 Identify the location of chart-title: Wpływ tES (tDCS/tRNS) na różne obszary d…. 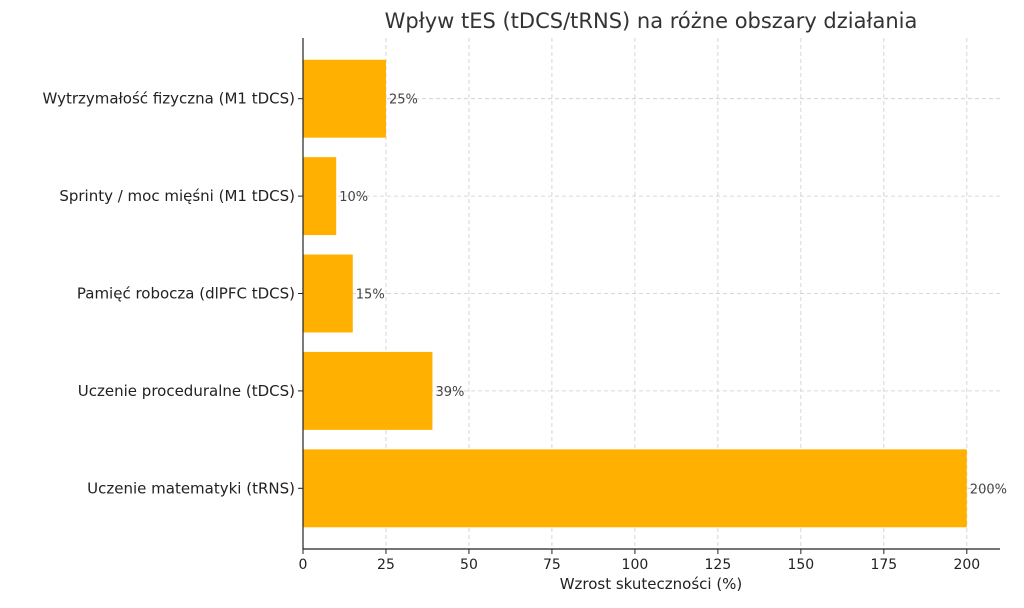
(651, 21).